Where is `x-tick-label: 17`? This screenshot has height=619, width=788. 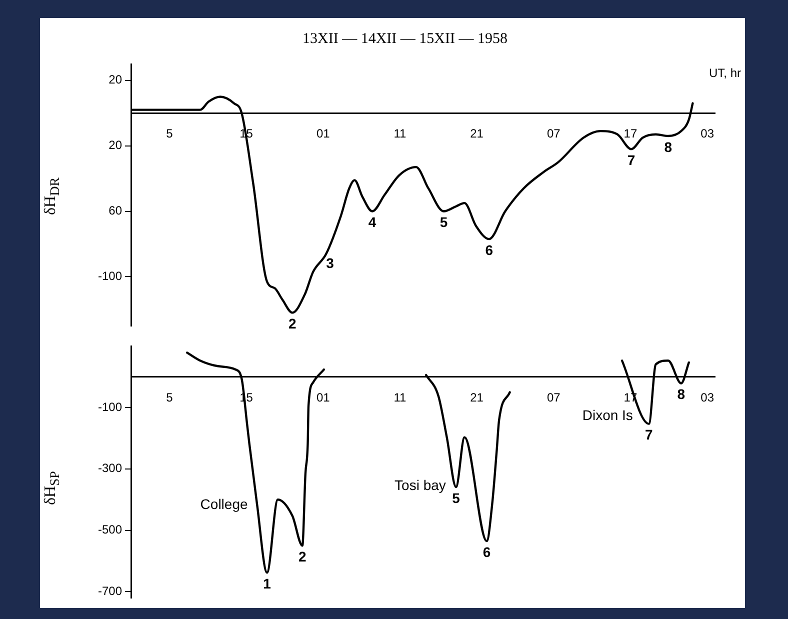 x-tick-label: 17 is located at coordinates (631, 133).